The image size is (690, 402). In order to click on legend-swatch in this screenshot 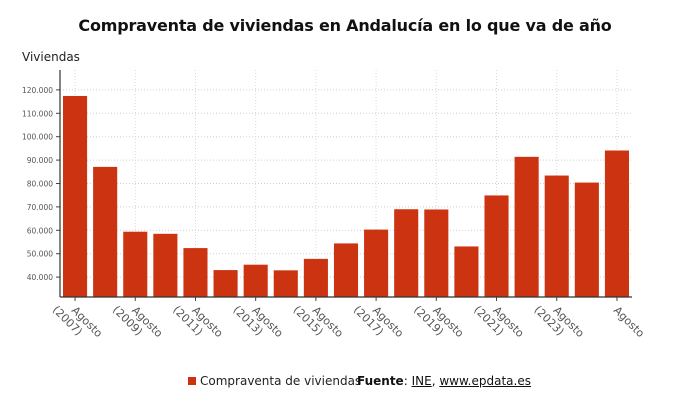, I will do `click(192, 381)`.